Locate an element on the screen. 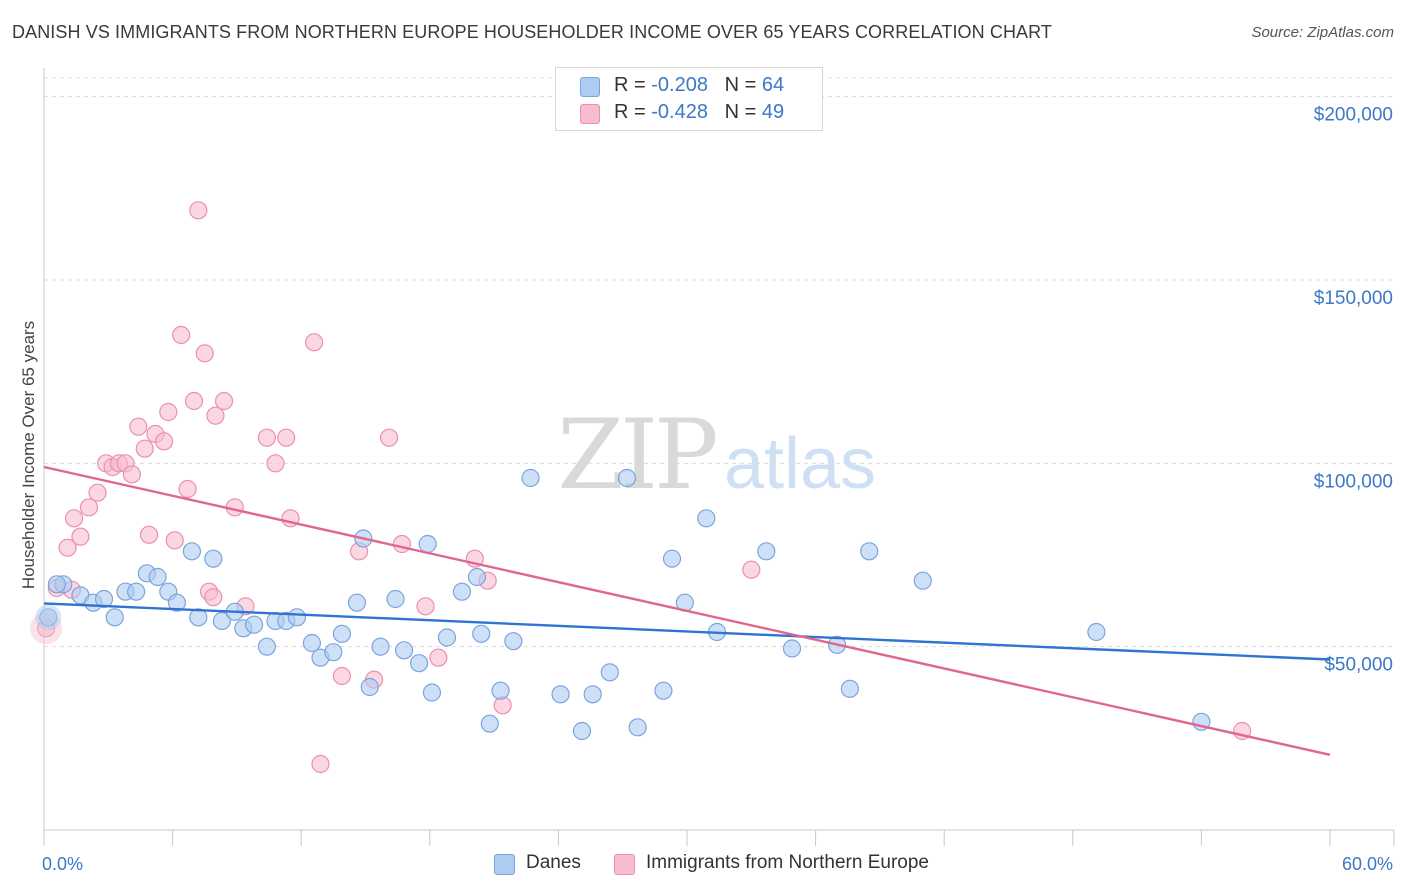 Image resolution: width=1406 pixels, height=892 pixels. danes-trend-line is located at coordinates (687, 631).